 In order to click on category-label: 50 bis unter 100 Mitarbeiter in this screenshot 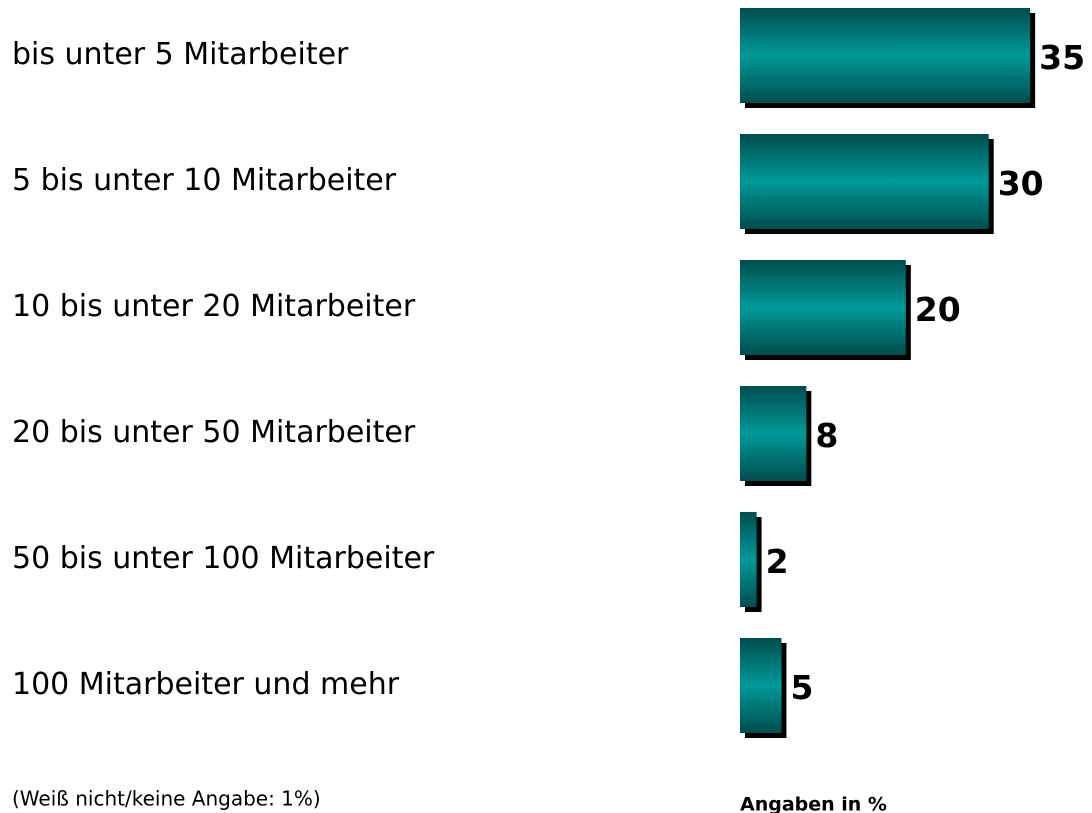, I will do `click(223, 558)`.